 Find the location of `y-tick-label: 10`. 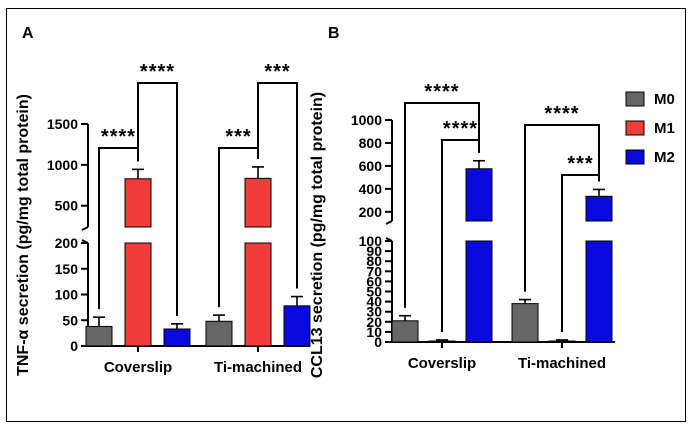

y-tick-label: 10 is located at coordinates (374, 332).